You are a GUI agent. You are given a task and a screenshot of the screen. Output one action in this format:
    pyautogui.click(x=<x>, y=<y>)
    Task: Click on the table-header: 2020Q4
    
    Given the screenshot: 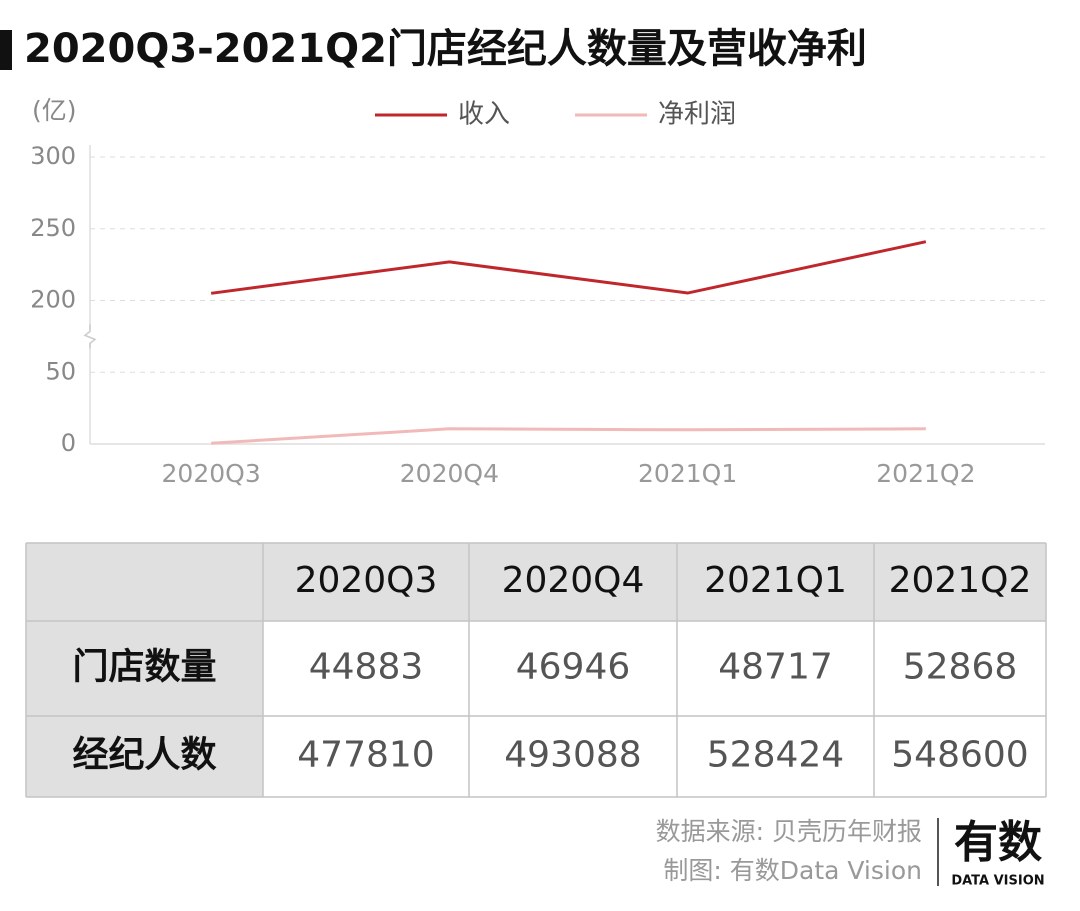 What is the action you would take?
    pyautogui.click(x=573, y=580)
    